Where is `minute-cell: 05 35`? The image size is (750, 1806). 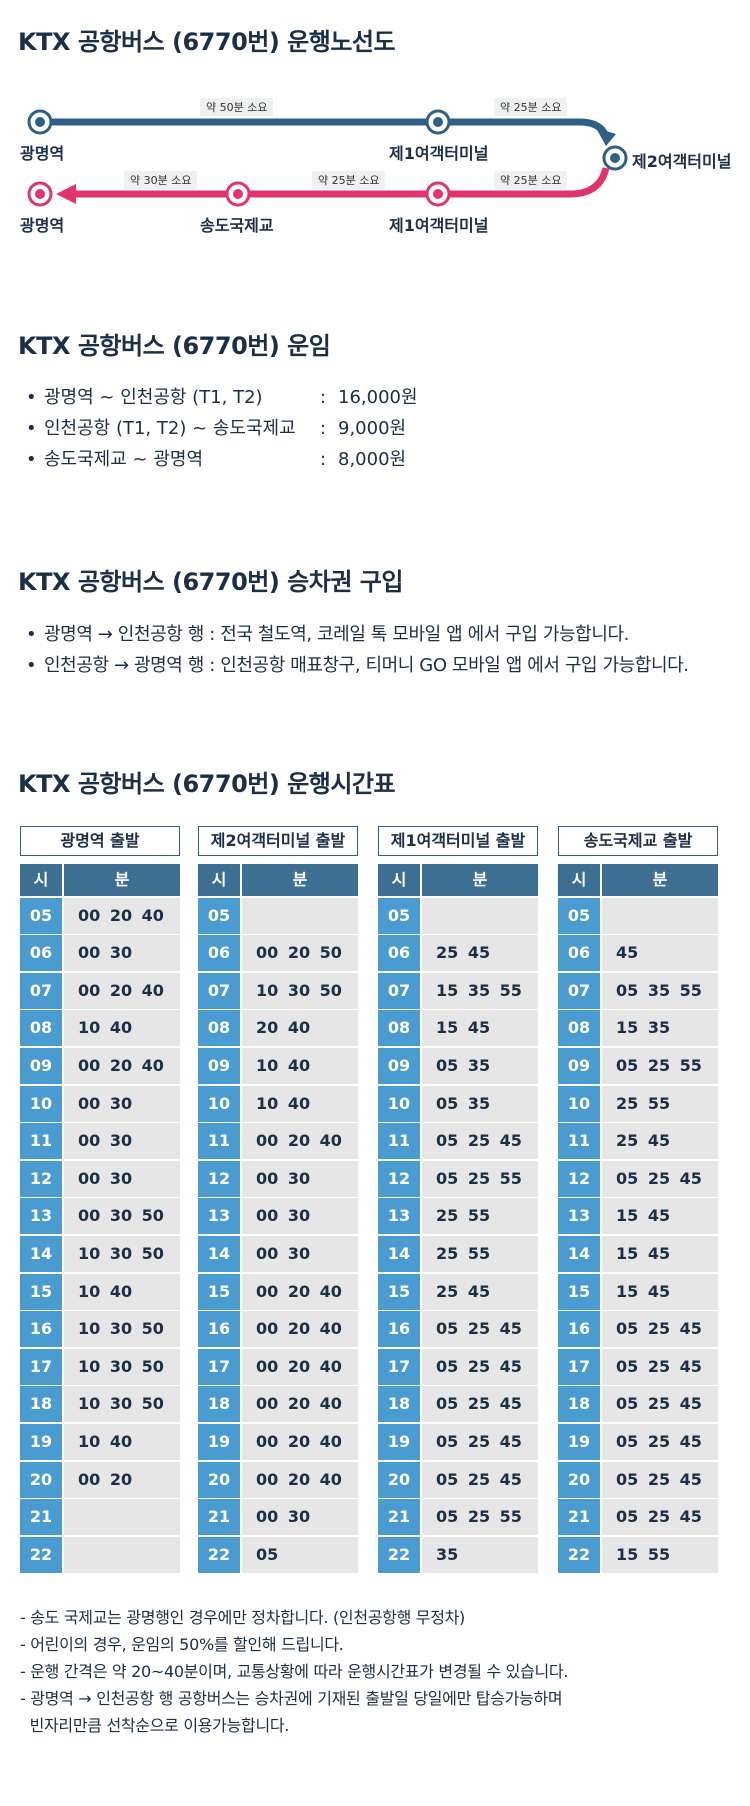
minute-cell: 05 35 is located at coordinates (480, 1065).